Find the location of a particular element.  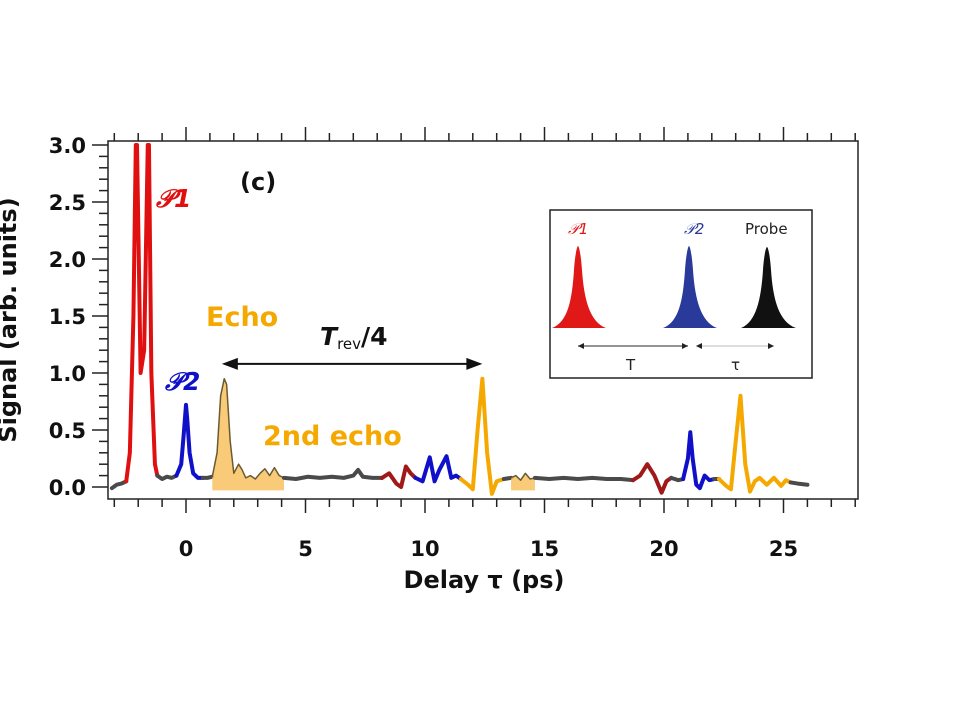

x-tick-label: 0 is located at coordinates (186, 549).